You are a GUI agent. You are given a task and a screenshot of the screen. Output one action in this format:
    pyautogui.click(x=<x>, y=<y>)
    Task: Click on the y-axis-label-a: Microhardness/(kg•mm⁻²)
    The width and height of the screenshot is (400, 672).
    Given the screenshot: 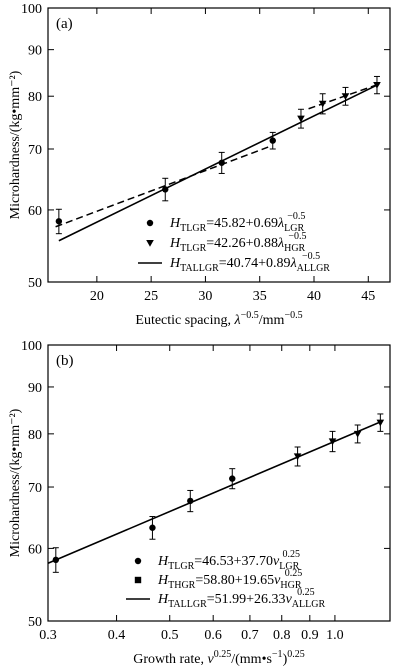 What is the action you would take?
    pyautogui.click(x=15, y=144)
    